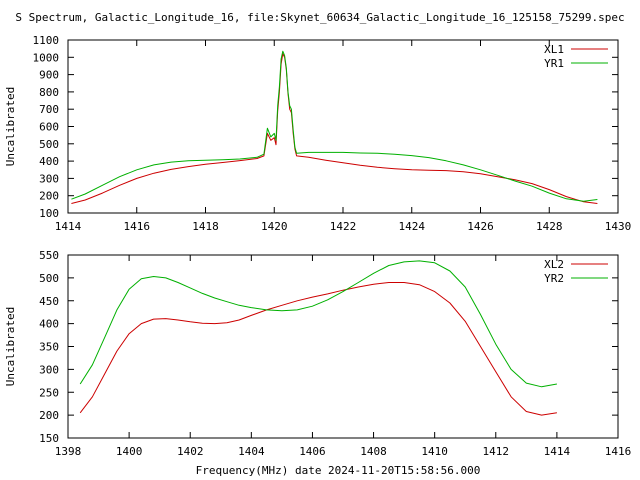  What do you see at coordinates (49, 92) in the screenshot?
I see `y-tick-label: 800` at bounding box center [49, 92].